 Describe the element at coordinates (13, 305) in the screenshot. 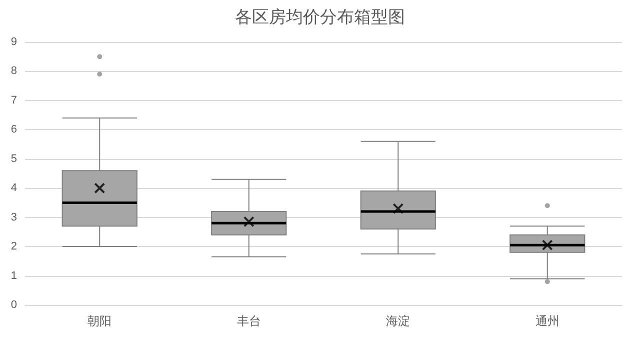

I see `y-tick-label: 0` at that location.